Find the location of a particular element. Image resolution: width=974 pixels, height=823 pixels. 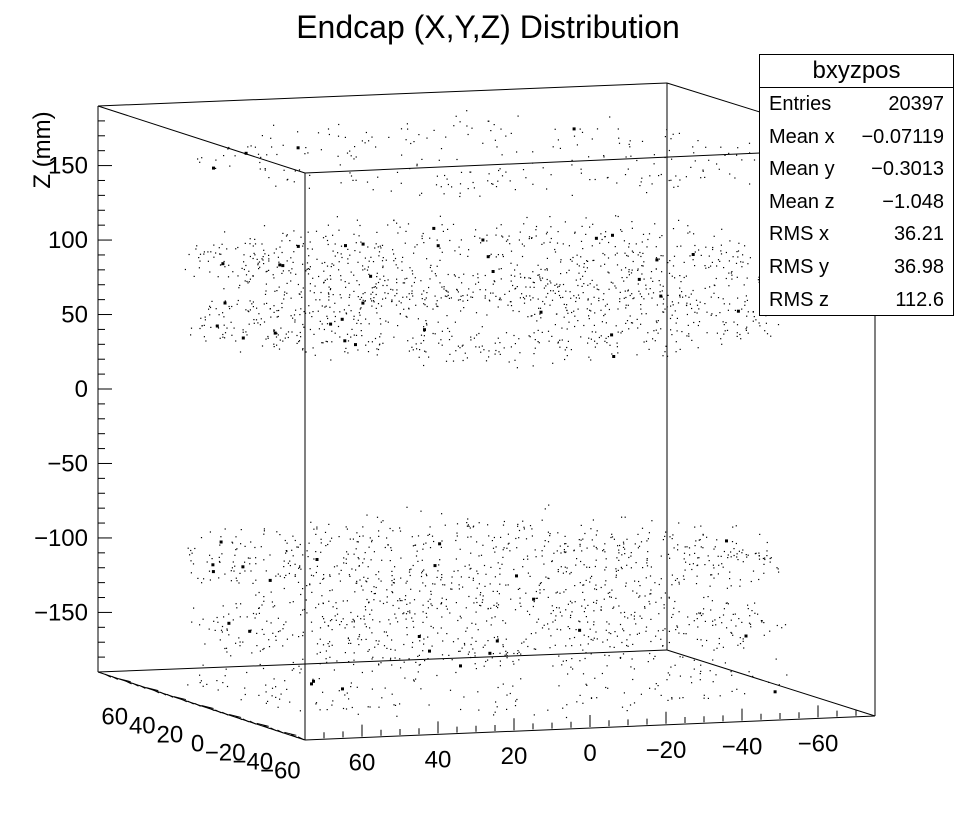

tick-mark is located at coordinates (290, 733).